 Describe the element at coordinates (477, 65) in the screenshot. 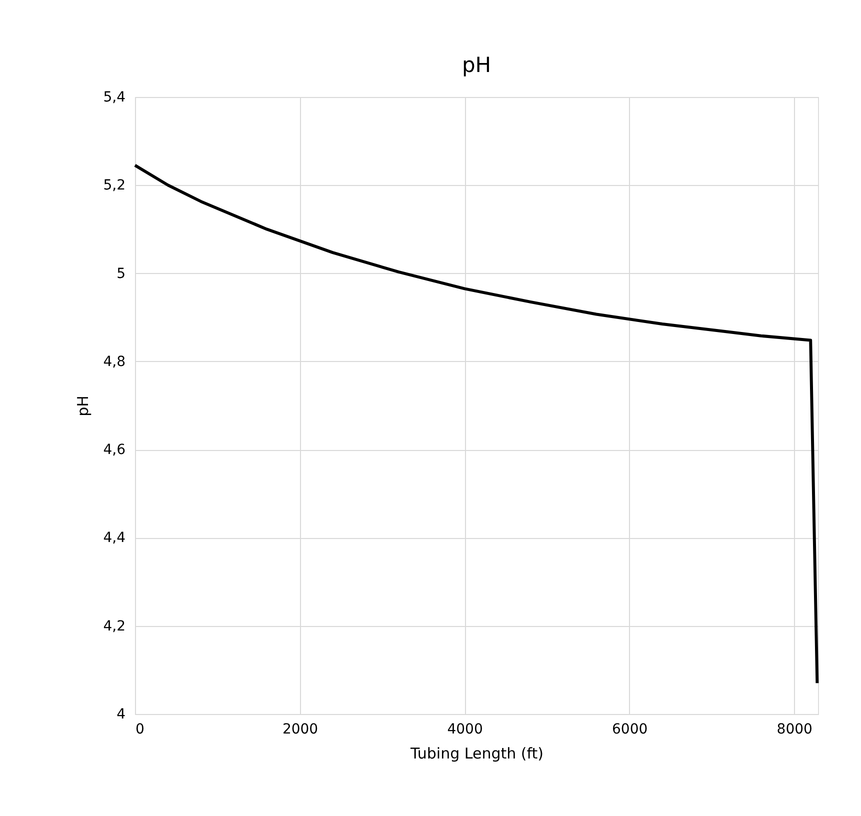

I see `chart-title: pH` at that location.